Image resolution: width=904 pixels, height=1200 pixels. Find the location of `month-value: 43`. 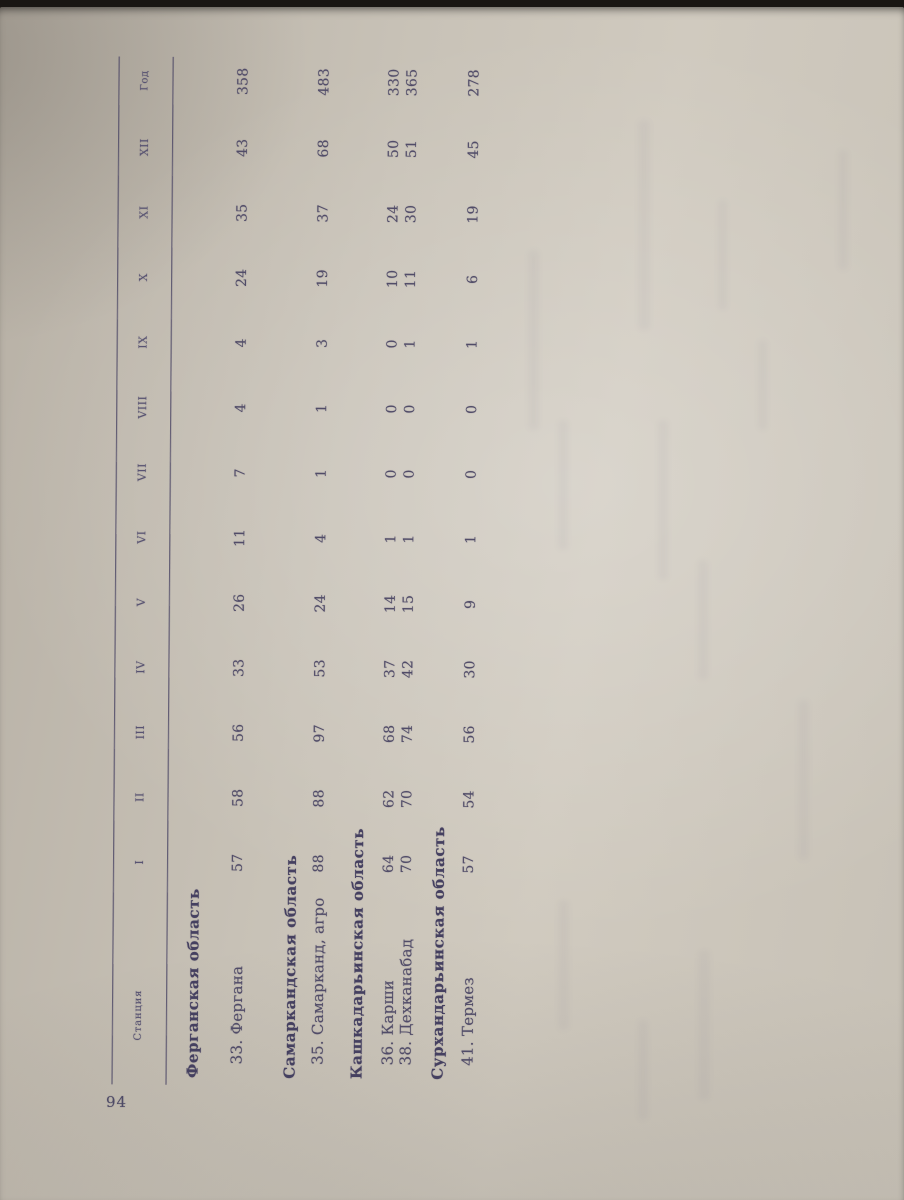

month-value: 43 is located at coordinates (243, 148).